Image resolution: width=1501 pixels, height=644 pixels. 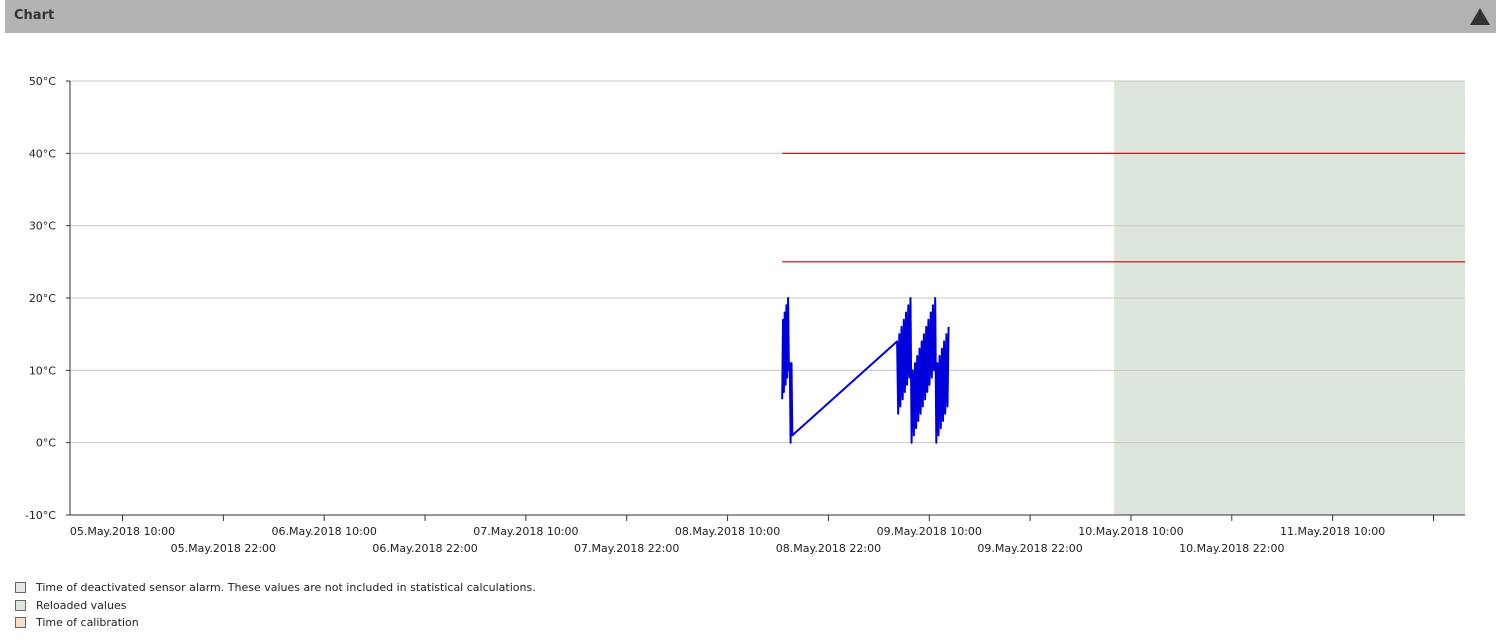 What do you see at coordinates (42, 226) in the screenshot?
I see `y-tick-label: 30°C` at bounding box center [42, 226].